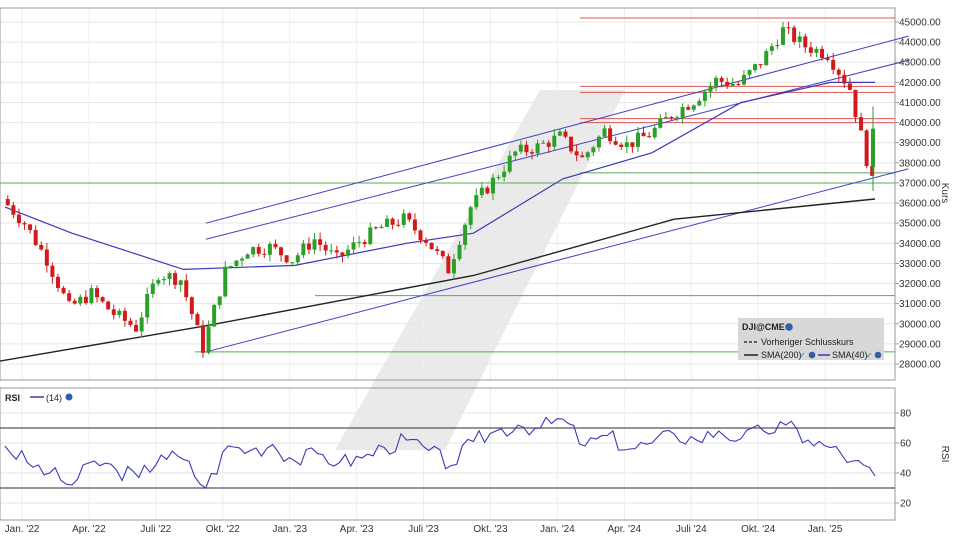 The width and height of the screenshot is (960, 540). I want to click on price-y-tick-label: 36000.00, so click(920, 204).